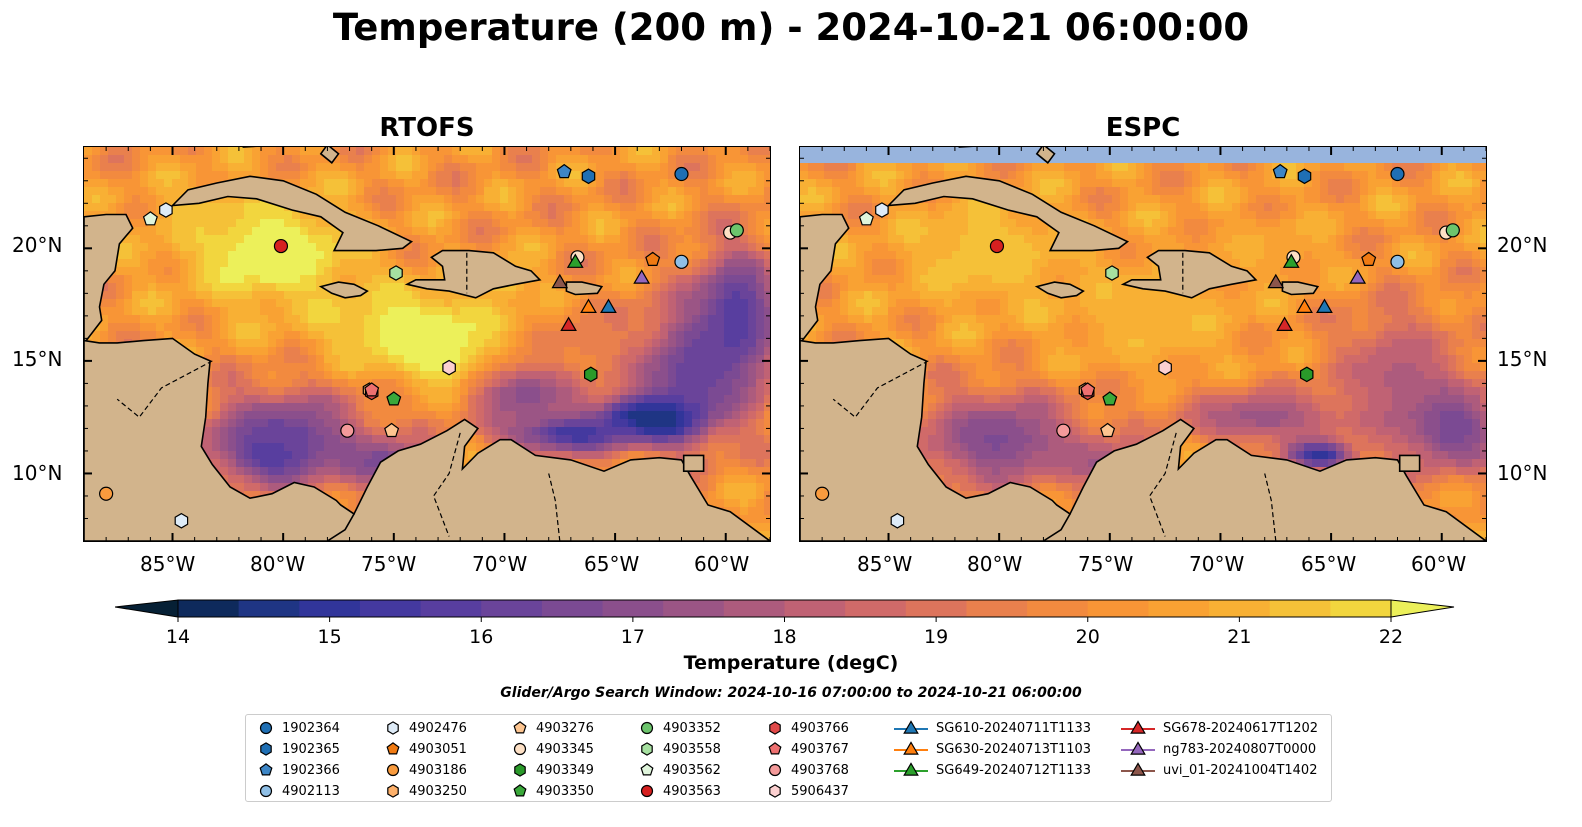  What do you see at coordinates (299, 770) in the screenshot?
I see `legend-item: 1902366` at bounding box center [299, 770].